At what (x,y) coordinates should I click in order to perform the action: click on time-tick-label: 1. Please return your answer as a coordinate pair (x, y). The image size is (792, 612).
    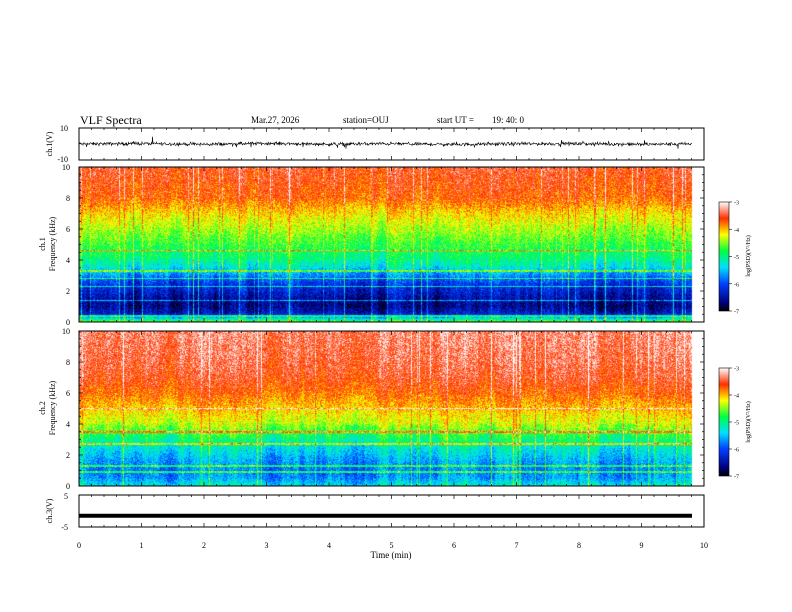
    Looking at the image, I should click on (142, 545).